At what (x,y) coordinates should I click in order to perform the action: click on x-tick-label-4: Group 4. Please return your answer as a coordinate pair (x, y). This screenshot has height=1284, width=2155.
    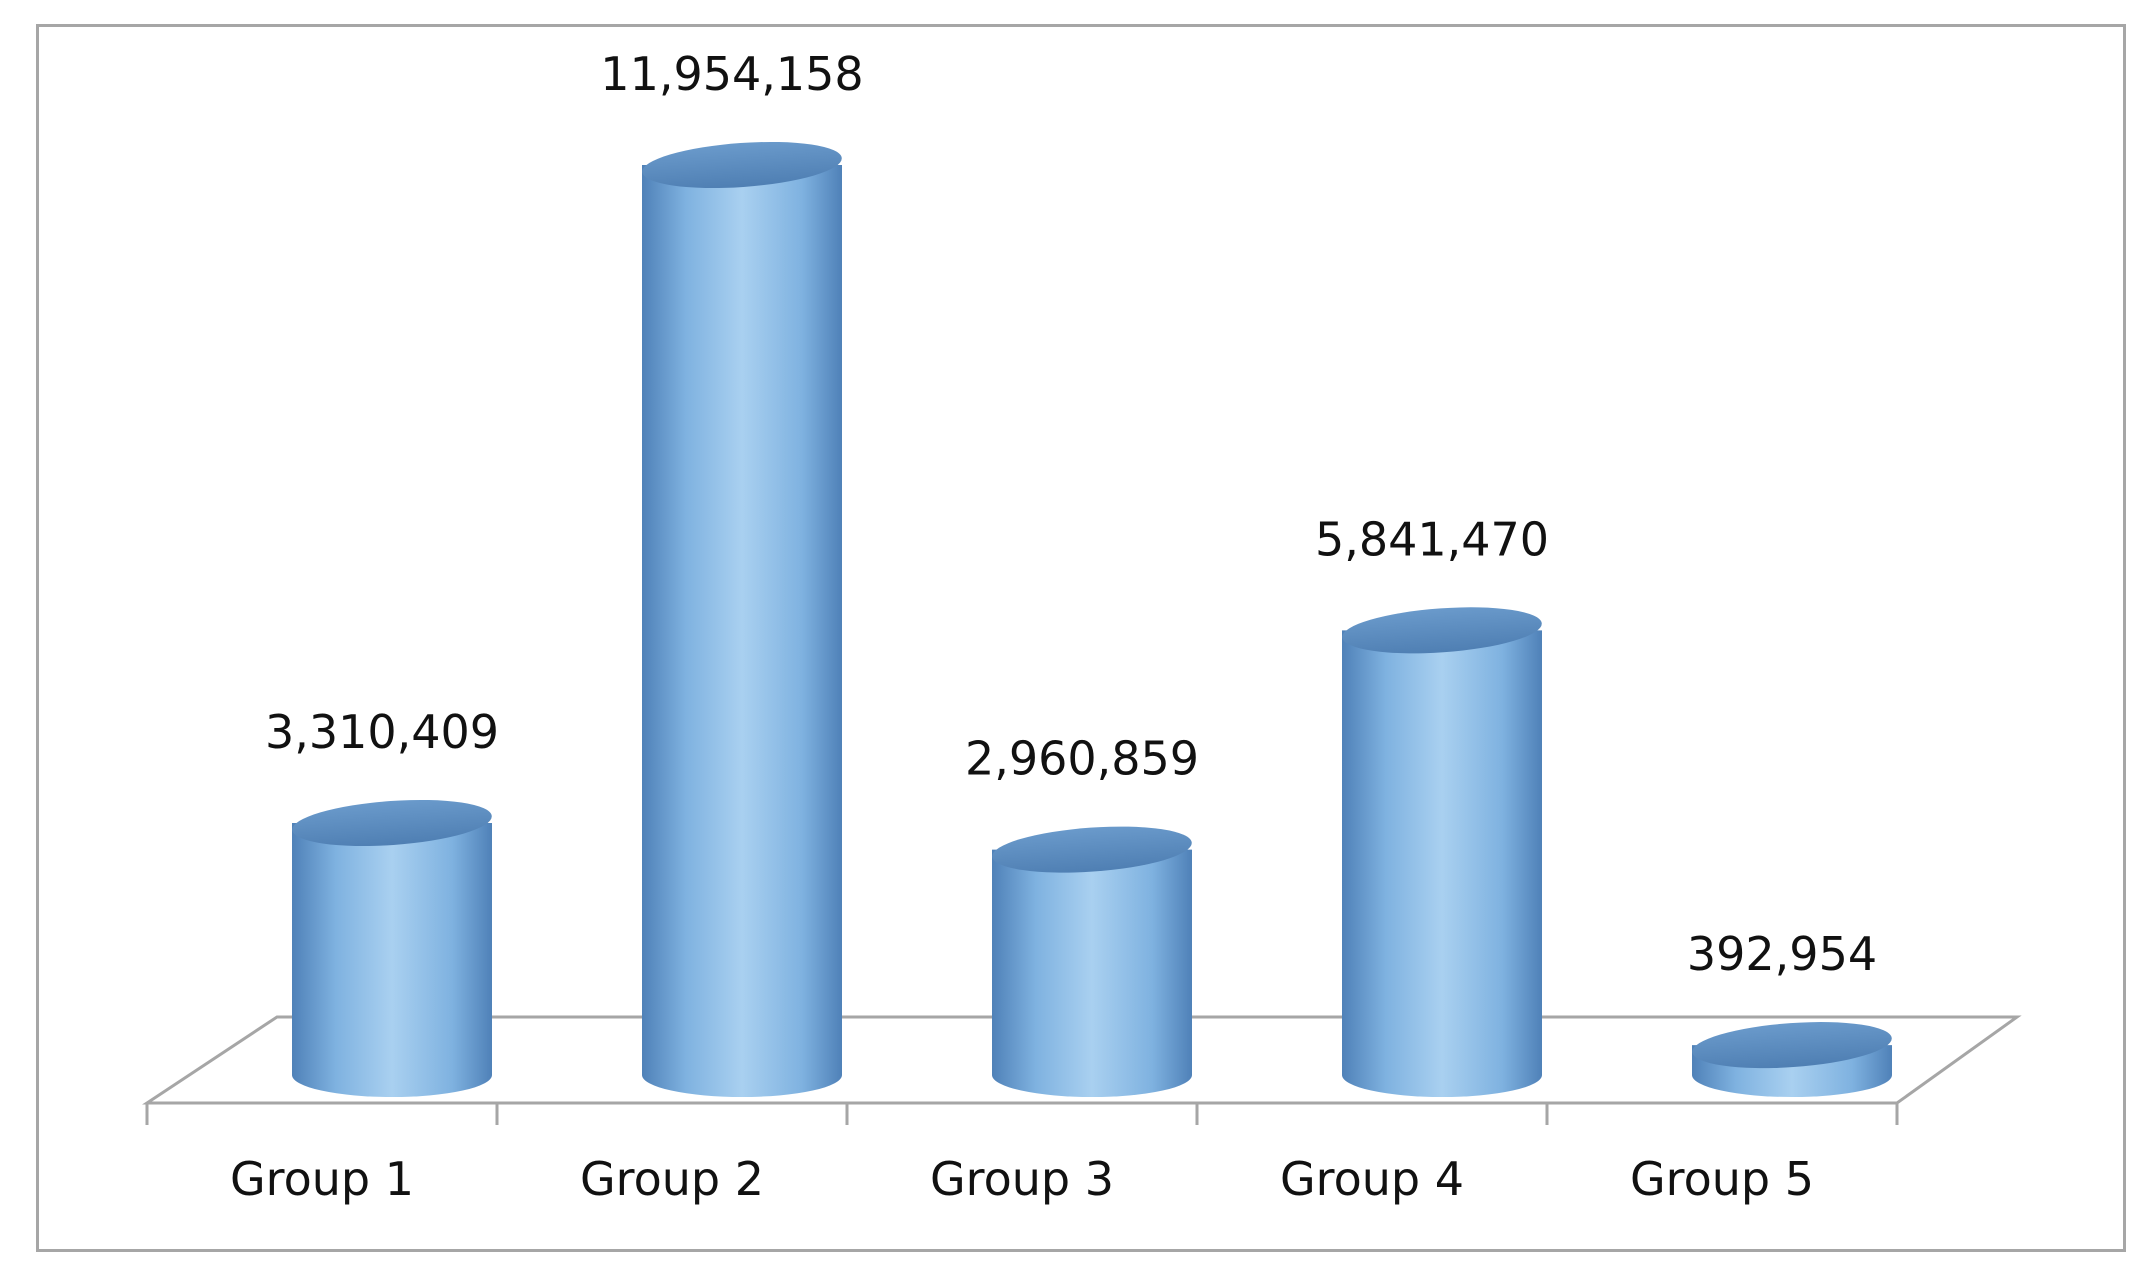
    Looking at the image, I should click on (1372, 1179).